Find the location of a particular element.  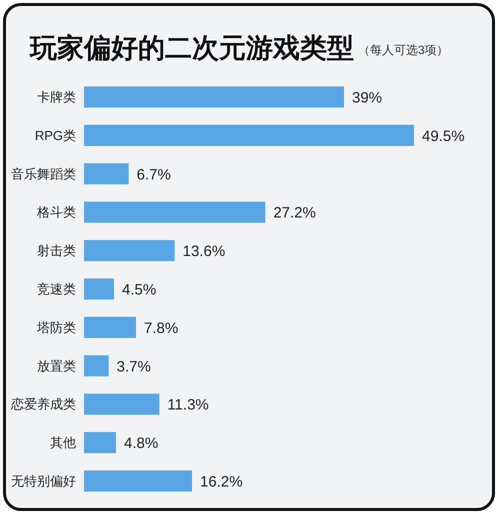

category-label: 卡牌类 is located at coordinates (56, 97).